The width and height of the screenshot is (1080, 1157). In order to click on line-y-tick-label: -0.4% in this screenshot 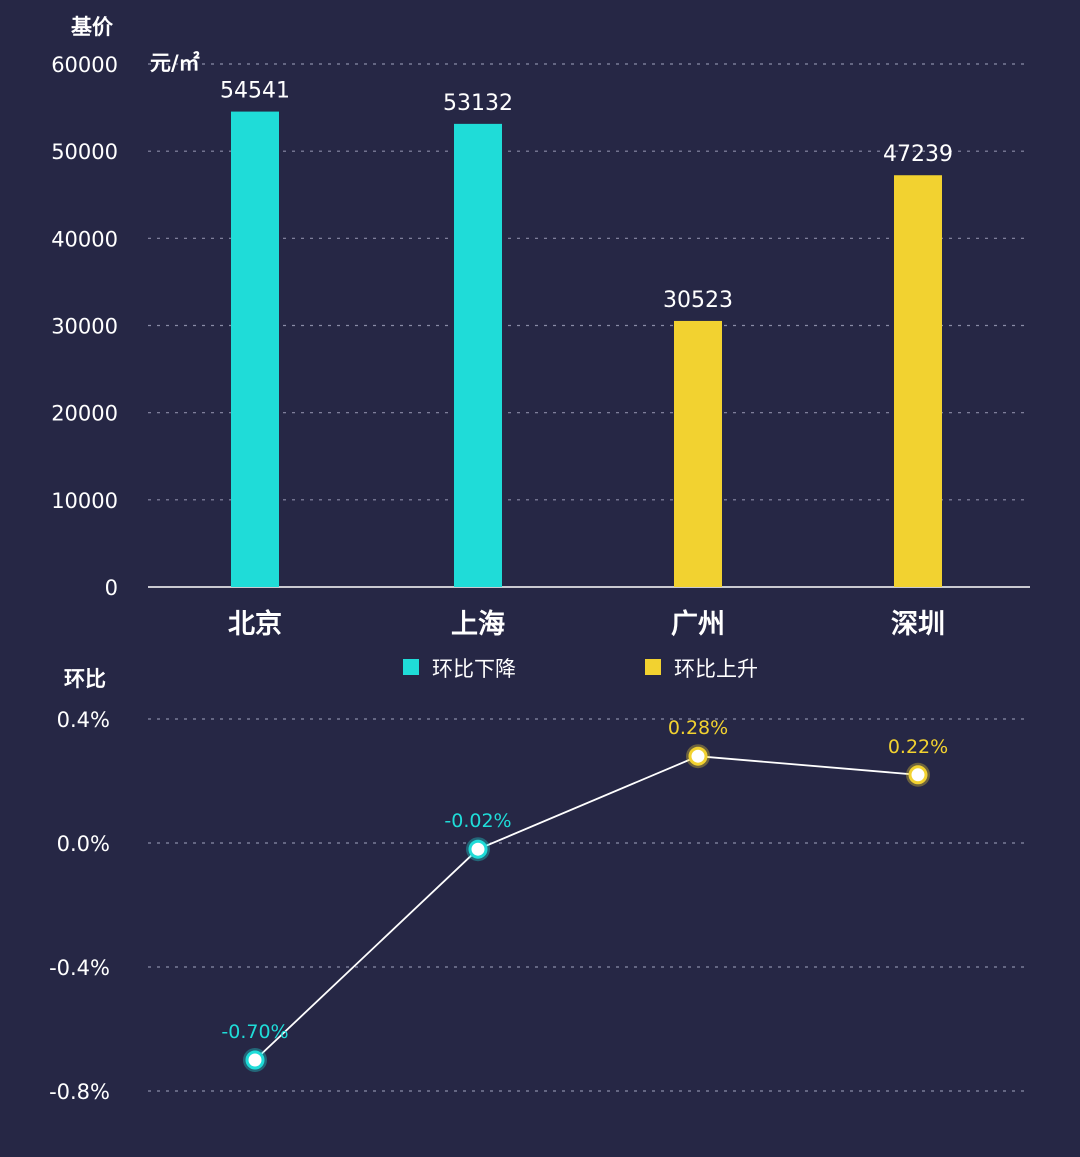, I will do `click(79, 968)`.